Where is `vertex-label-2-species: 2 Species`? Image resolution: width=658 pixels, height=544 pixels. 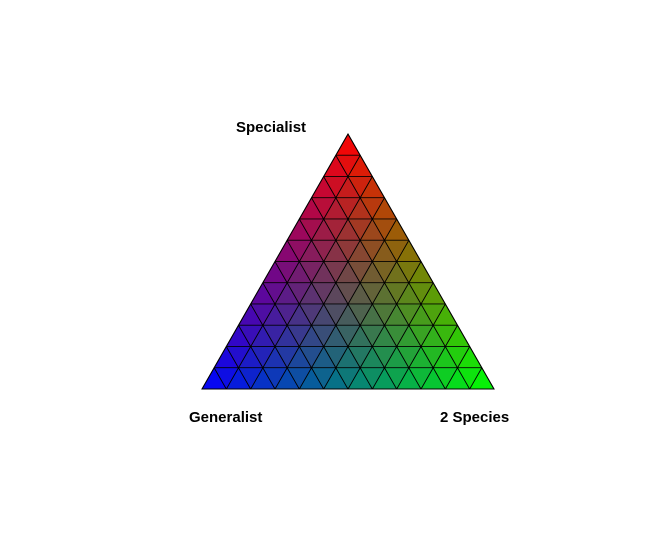 vertex-label-2-species: 2 Species is located at coordinates (475, 417).